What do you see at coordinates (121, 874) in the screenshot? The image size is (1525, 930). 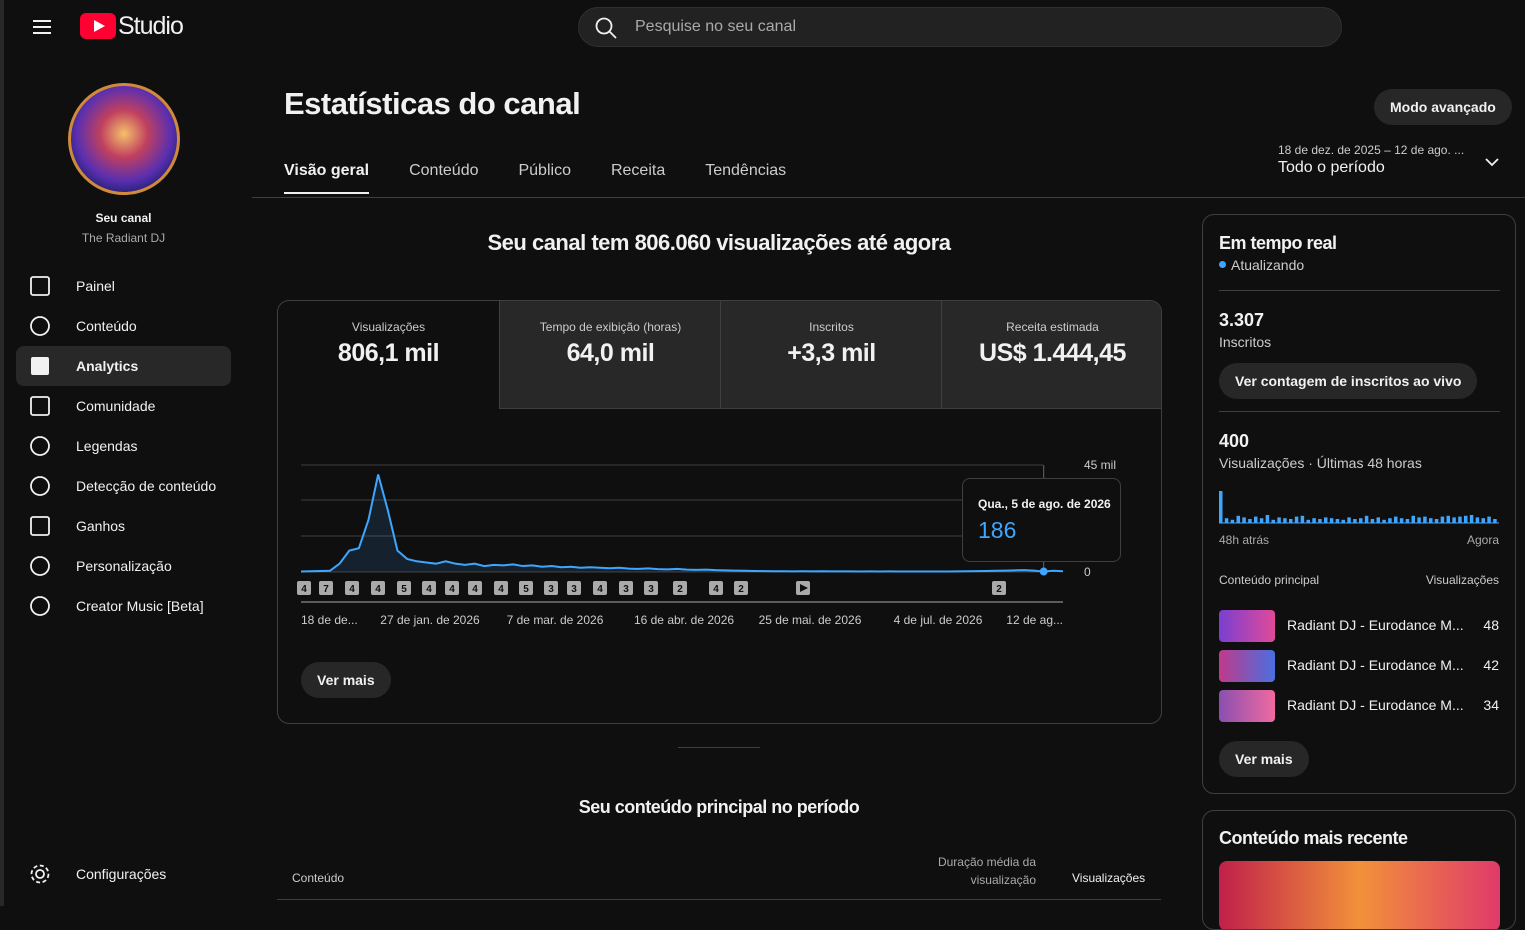 I see `settings-link: Configurações` at bounding box center [121, 874].